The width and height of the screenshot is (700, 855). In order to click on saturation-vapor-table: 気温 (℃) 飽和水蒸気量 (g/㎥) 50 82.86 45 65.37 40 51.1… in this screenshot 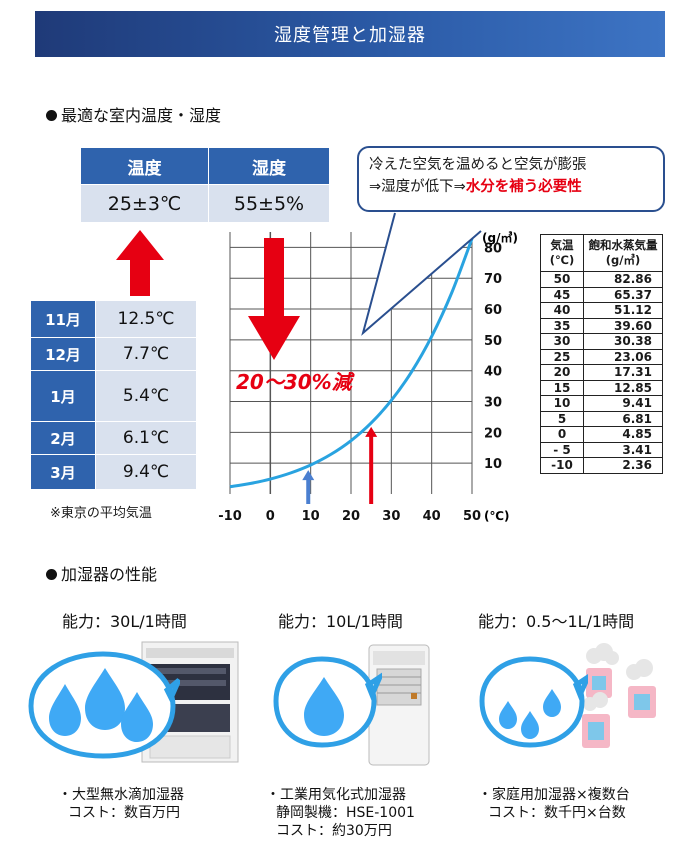, I will do `click(601, 354)`.